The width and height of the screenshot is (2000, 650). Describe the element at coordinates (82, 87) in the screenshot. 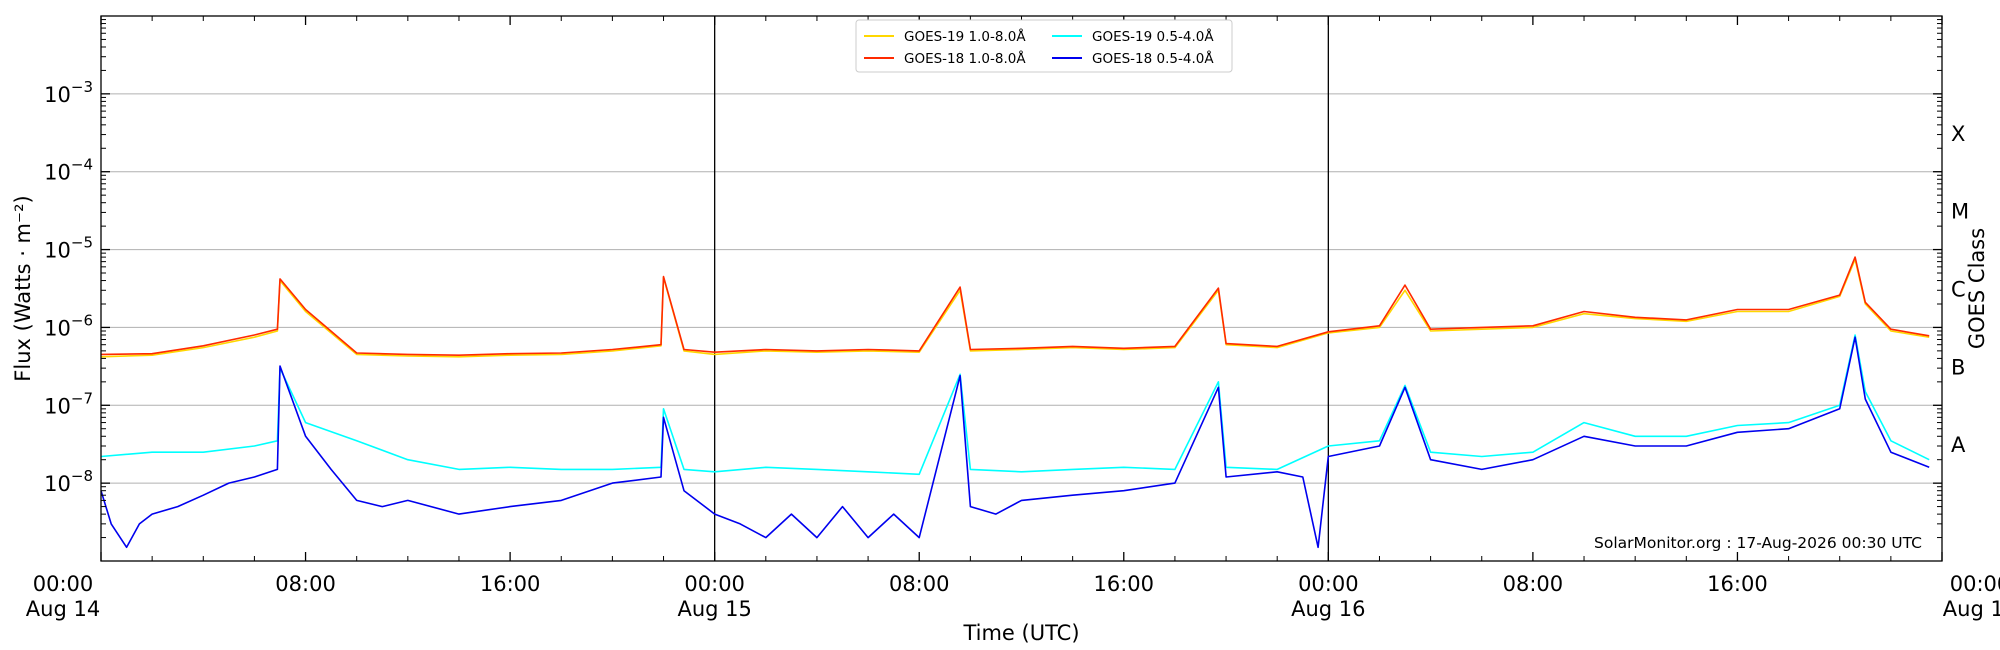

I see `y-tick-exponent-5: −3` at that location.